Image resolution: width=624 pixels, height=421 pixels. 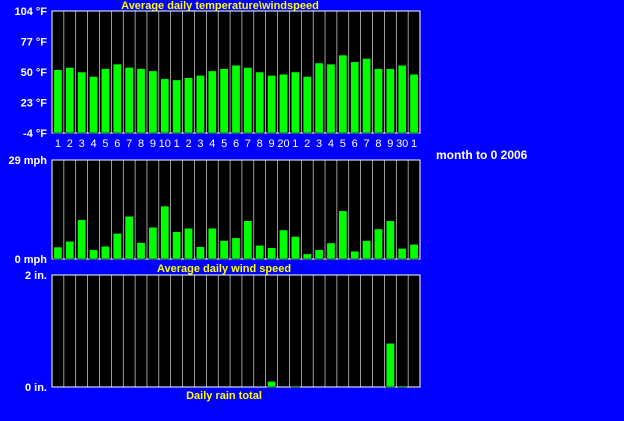 What do you see at coordinates (27, 210) in the screenshot?
I see `wind-y-ticks: 29 mph 0 mph` at bounding box center [27, 210].